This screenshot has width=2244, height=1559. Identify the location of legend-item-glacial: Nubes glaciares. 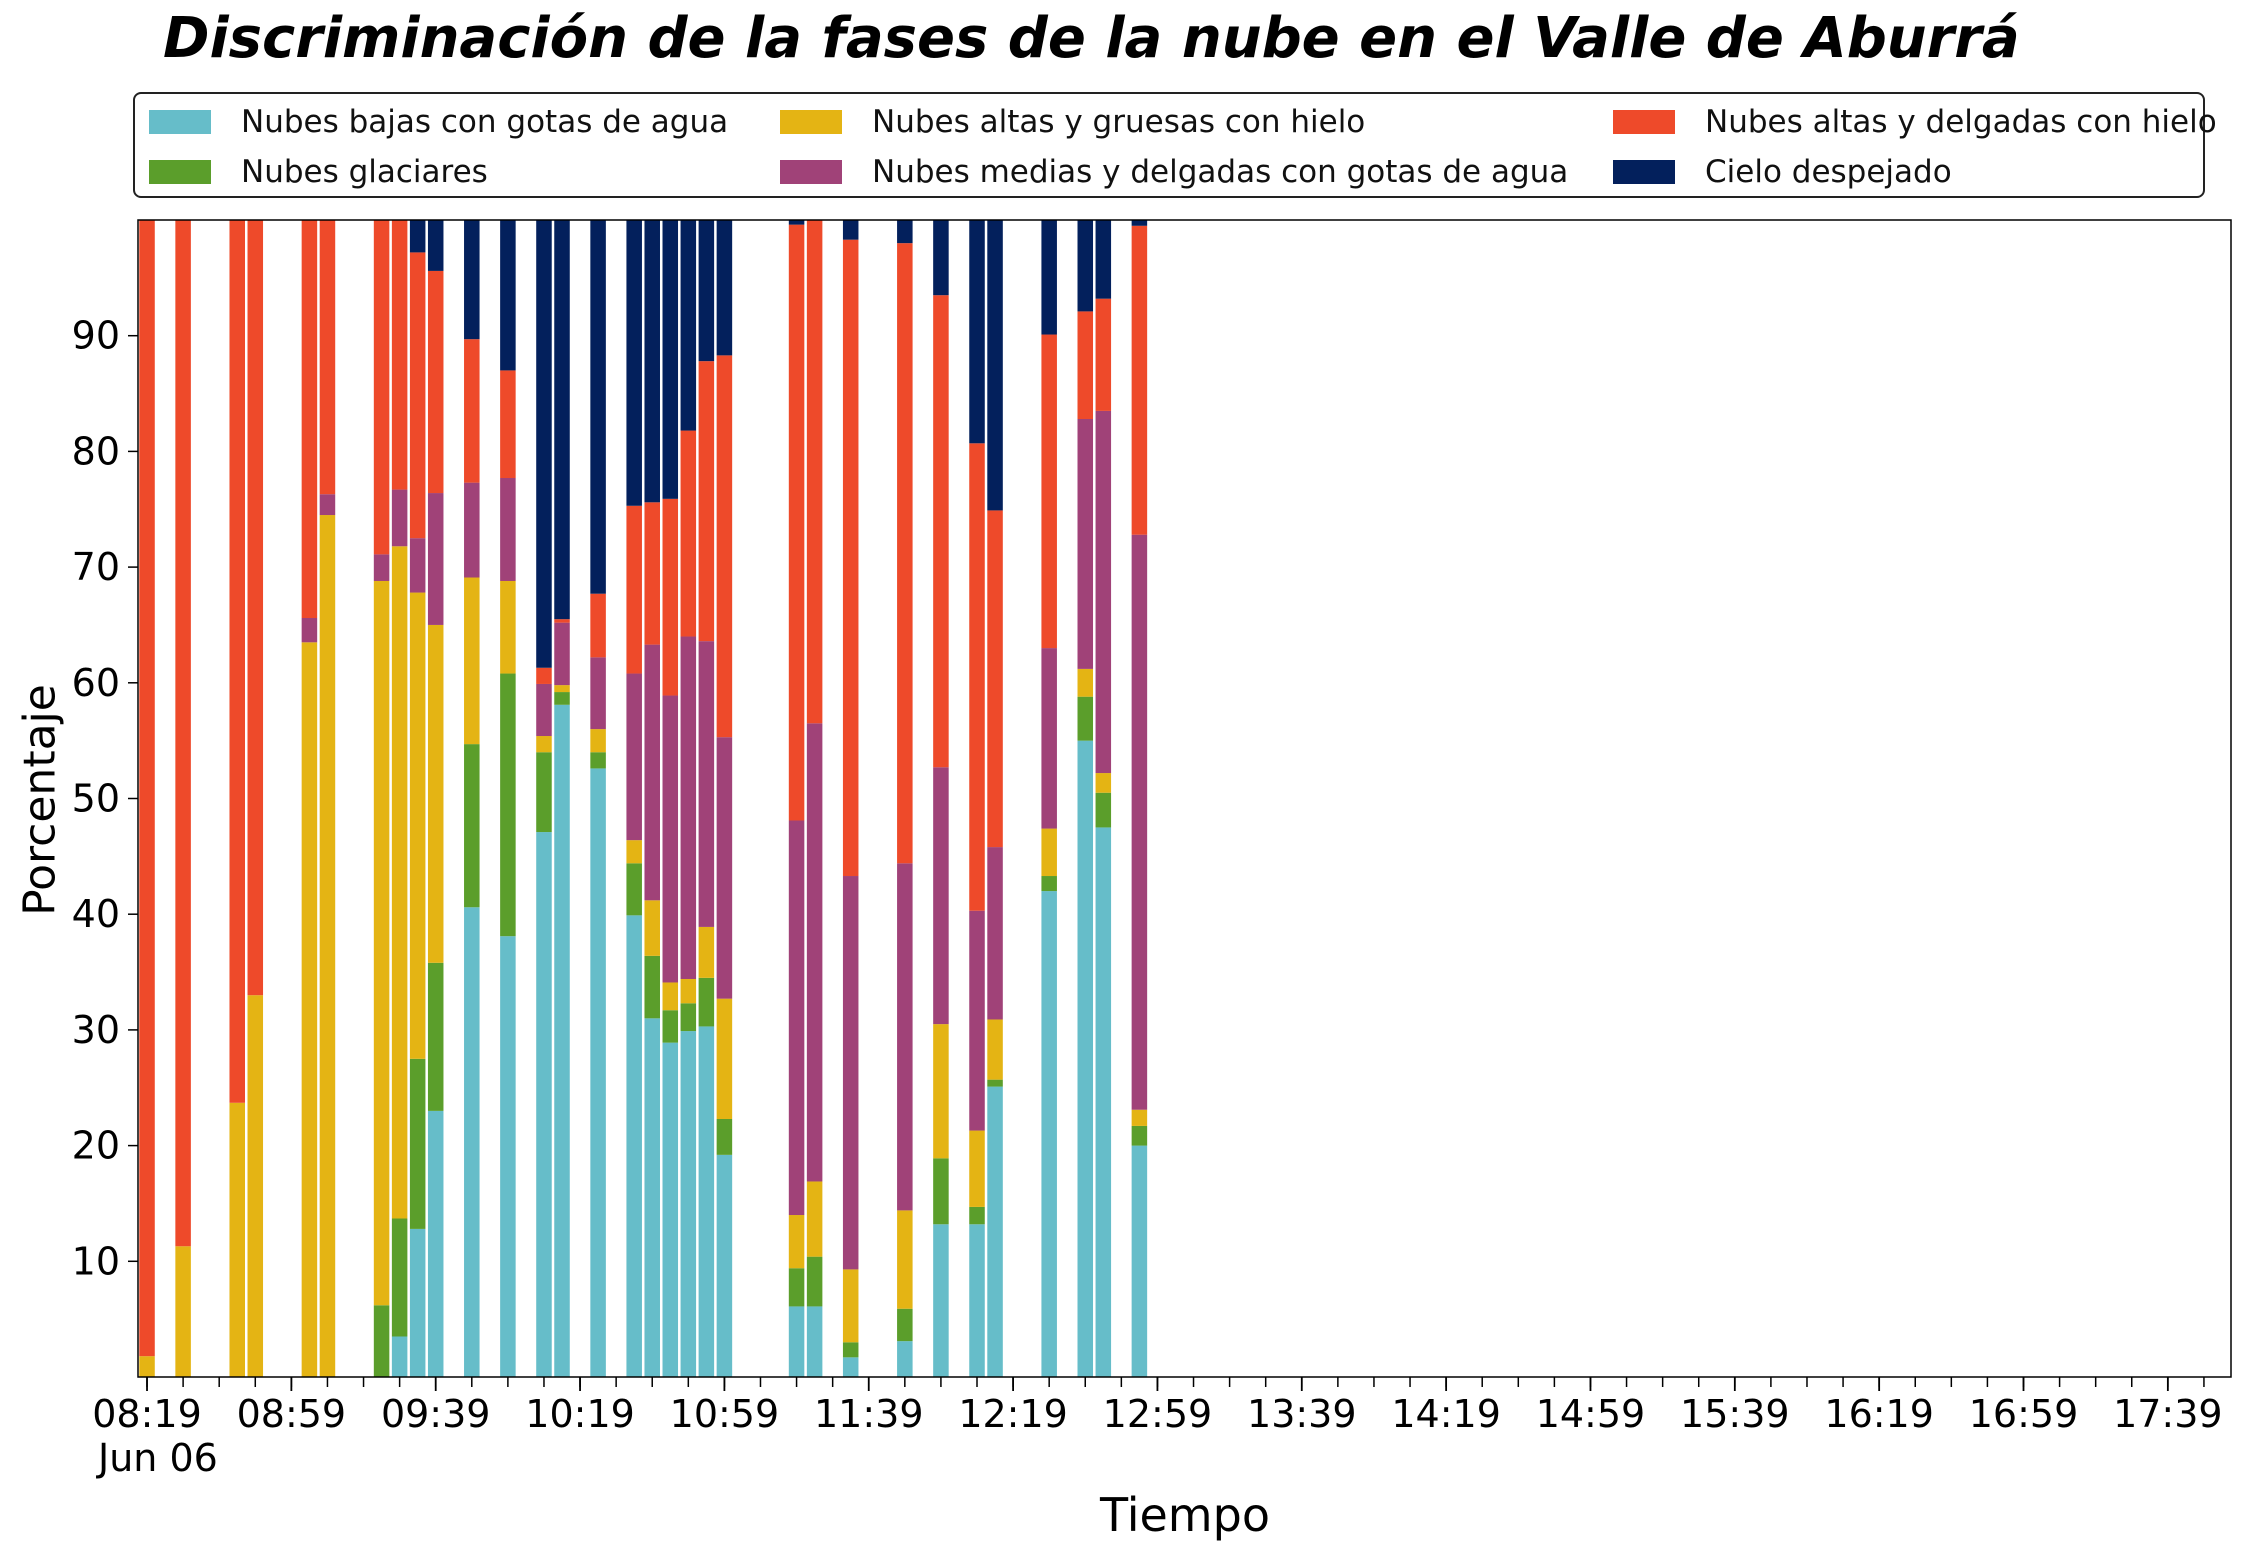
(318, 172).